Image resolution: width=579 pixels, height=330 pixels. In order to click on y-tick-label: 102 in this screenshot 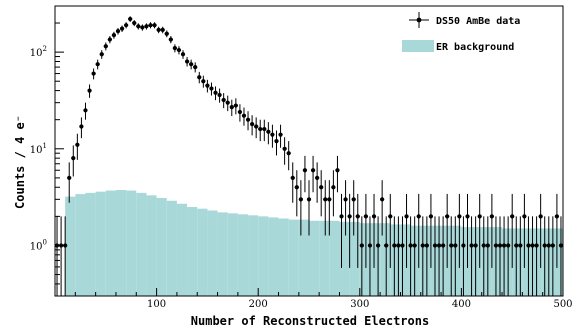, I will do `click(38, 52)`.